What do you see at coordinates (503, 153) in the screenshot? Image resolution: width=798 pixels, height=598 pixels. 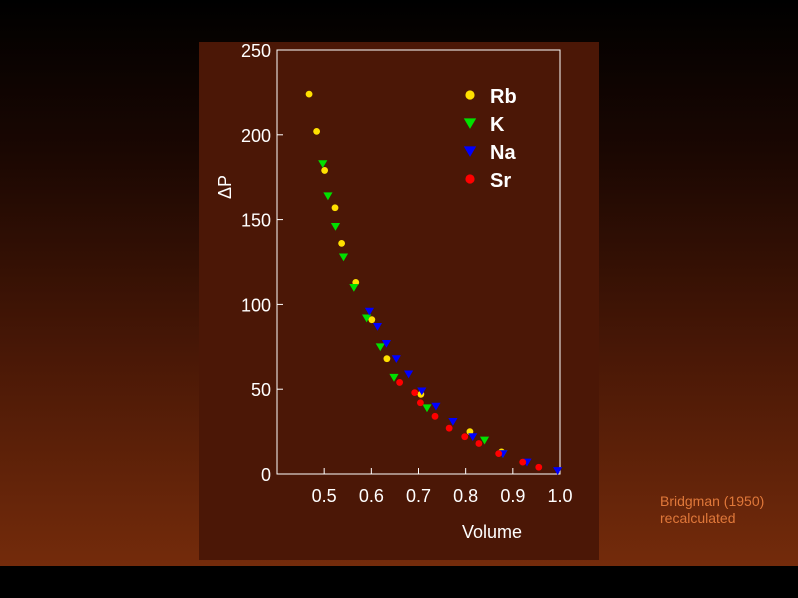 I see `legend-label-na: Na` at bounding box center [503, 153].